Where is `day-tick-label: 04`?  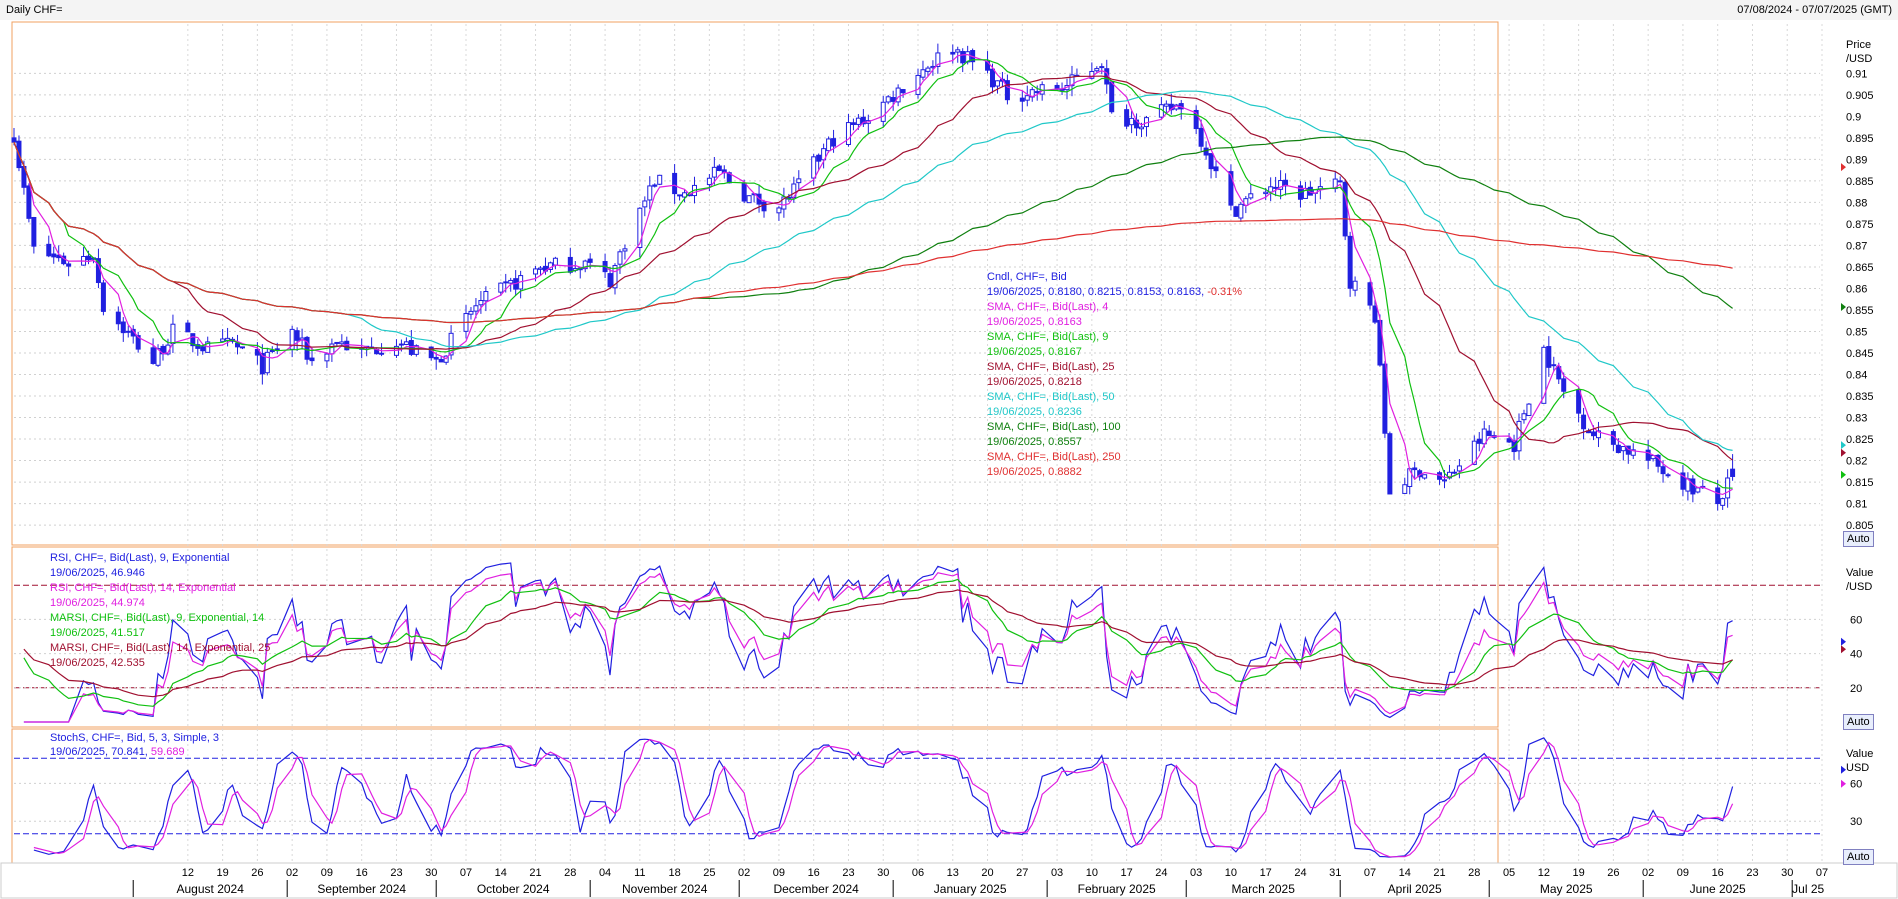 day-tick-label: 04 is located at coordinates (605, 873).